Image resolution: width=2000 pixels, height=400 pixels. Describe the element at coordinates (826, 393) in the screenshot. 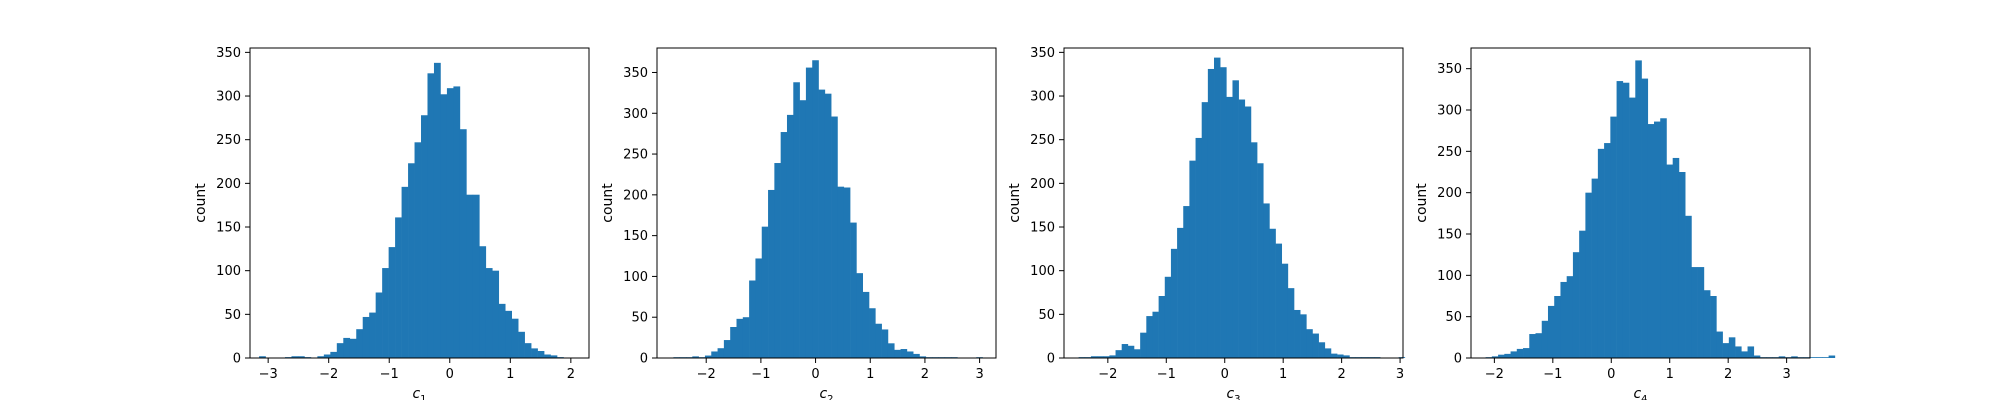

I see `x-axis-label: c2` at that location.